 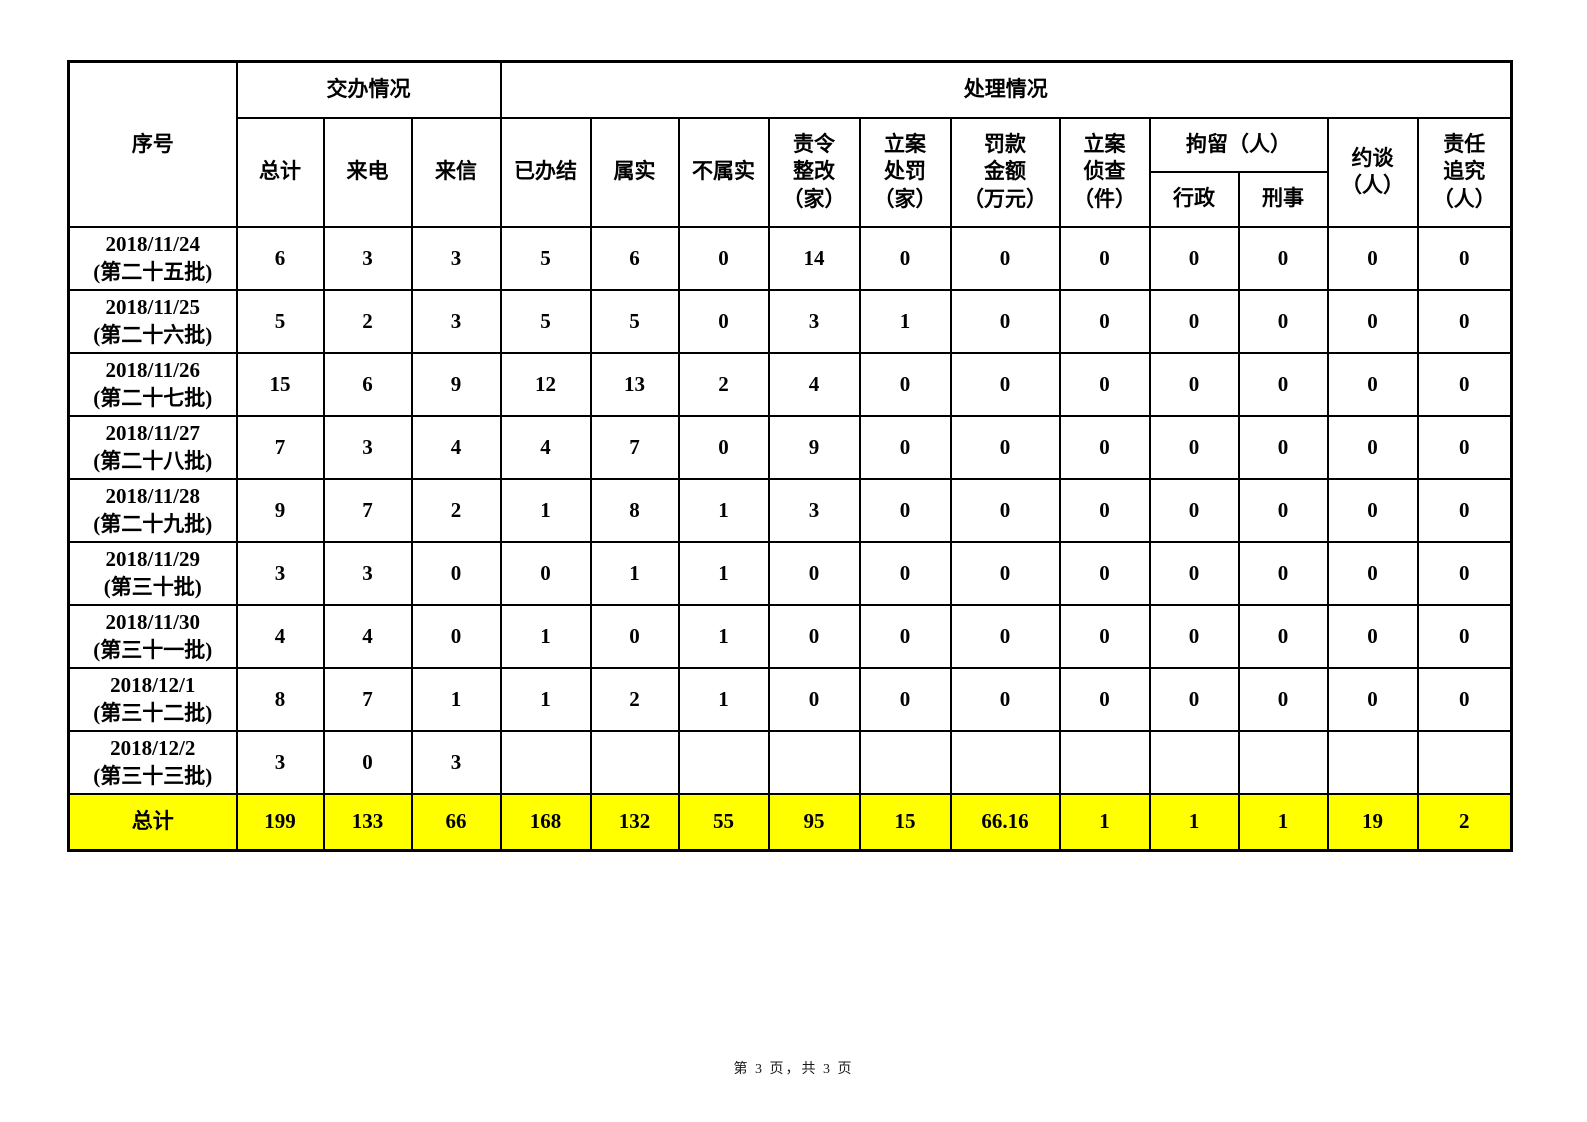 What do you see at coordinates (545, 258) in the screenshot?
I see `cell-completed: 5` at bounding box center [545, 258].